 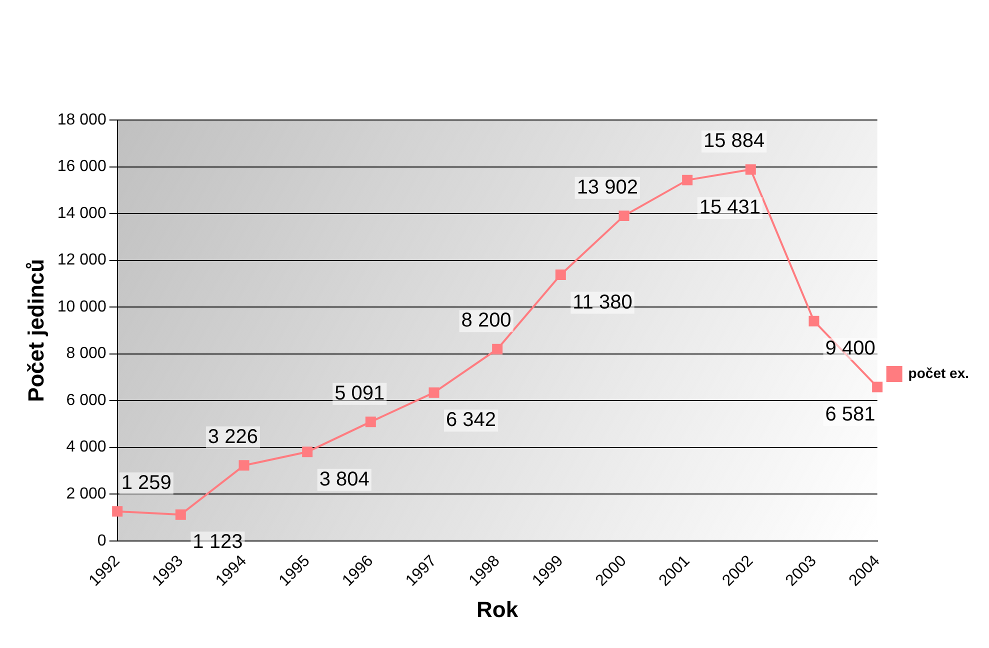 I want to click on y-tick-label: 12 000, so click(x=81, y=260).